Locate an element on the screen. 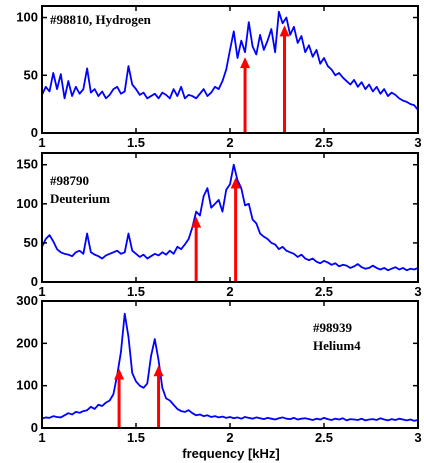 This screenshot has height=463, width=424. panel-annotation: Deuterium is located at coordinates (80, 198).